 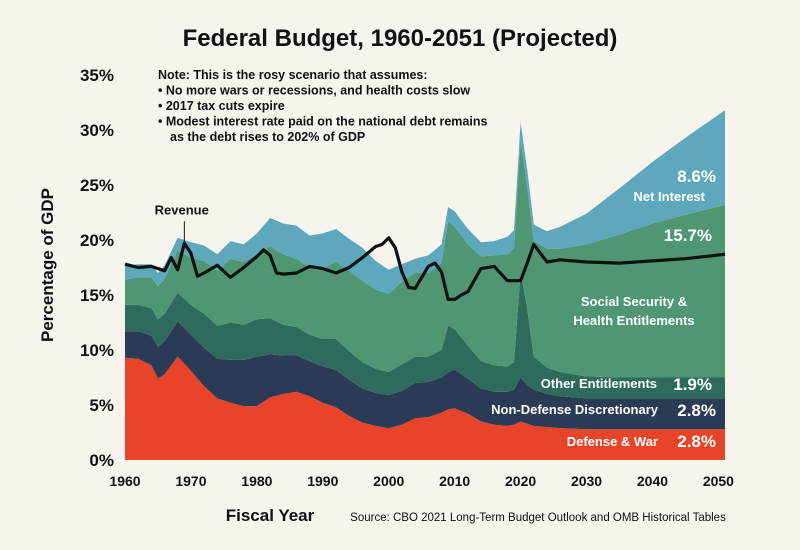 I want to click on revenue-label: Revenue, so click(x=182, y=210).